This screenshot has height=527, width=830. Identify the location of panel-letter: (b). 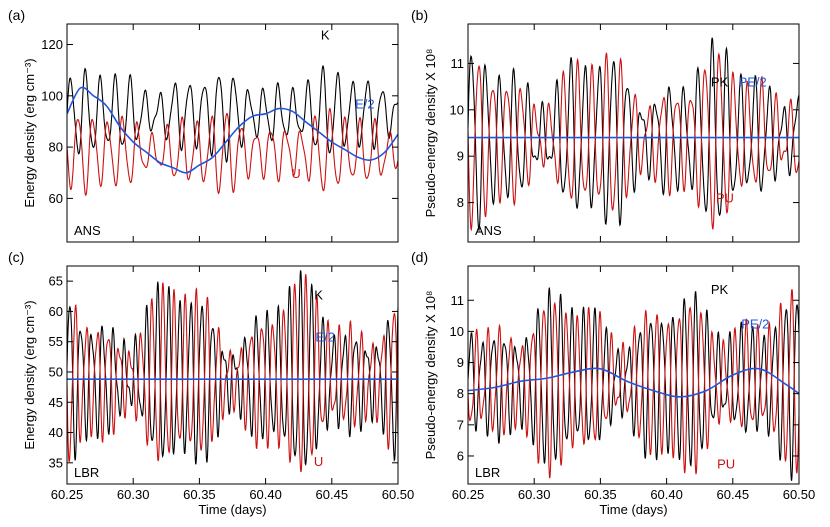
(419, 15).